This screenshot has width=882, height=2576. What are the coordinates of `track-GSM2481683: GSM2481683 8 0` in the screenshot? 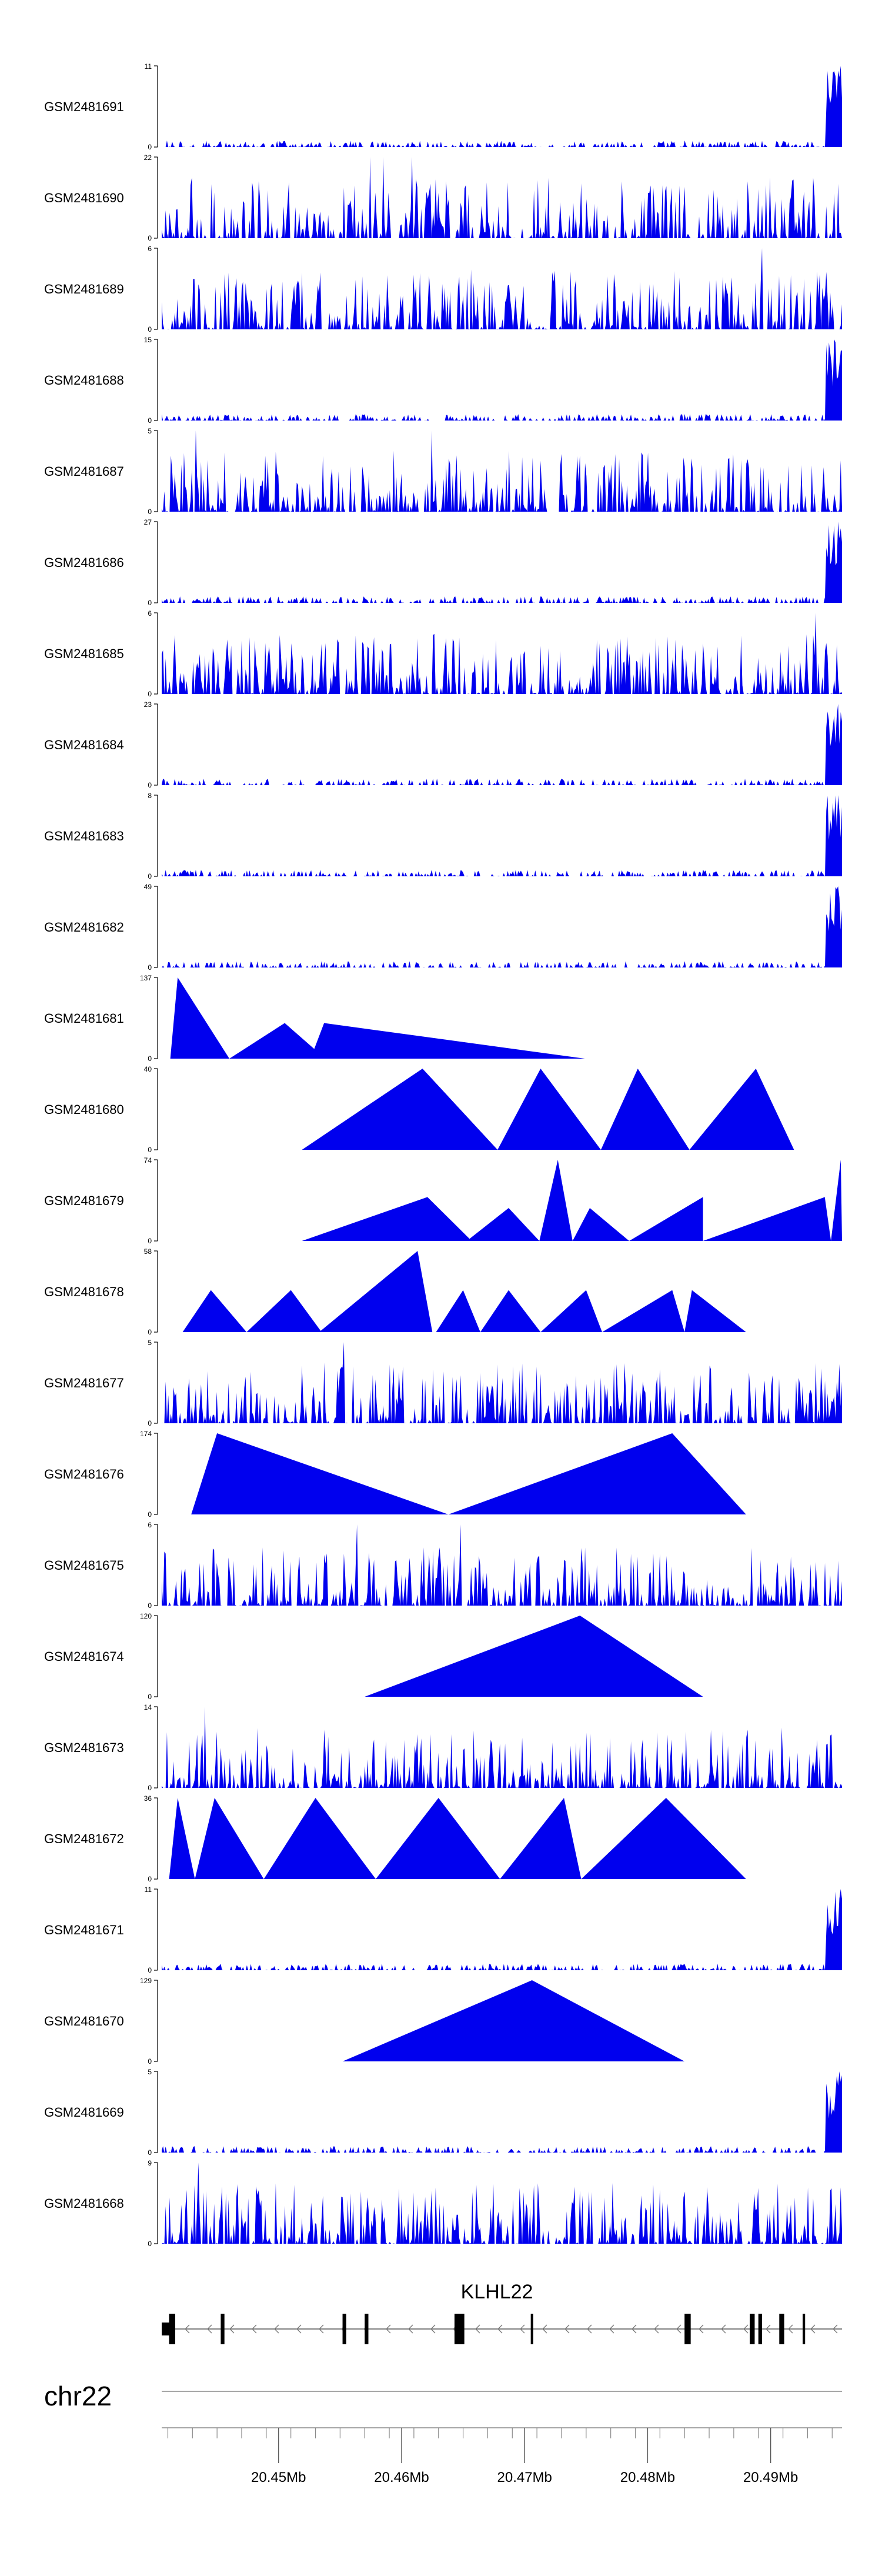 It's located at (443, 836).